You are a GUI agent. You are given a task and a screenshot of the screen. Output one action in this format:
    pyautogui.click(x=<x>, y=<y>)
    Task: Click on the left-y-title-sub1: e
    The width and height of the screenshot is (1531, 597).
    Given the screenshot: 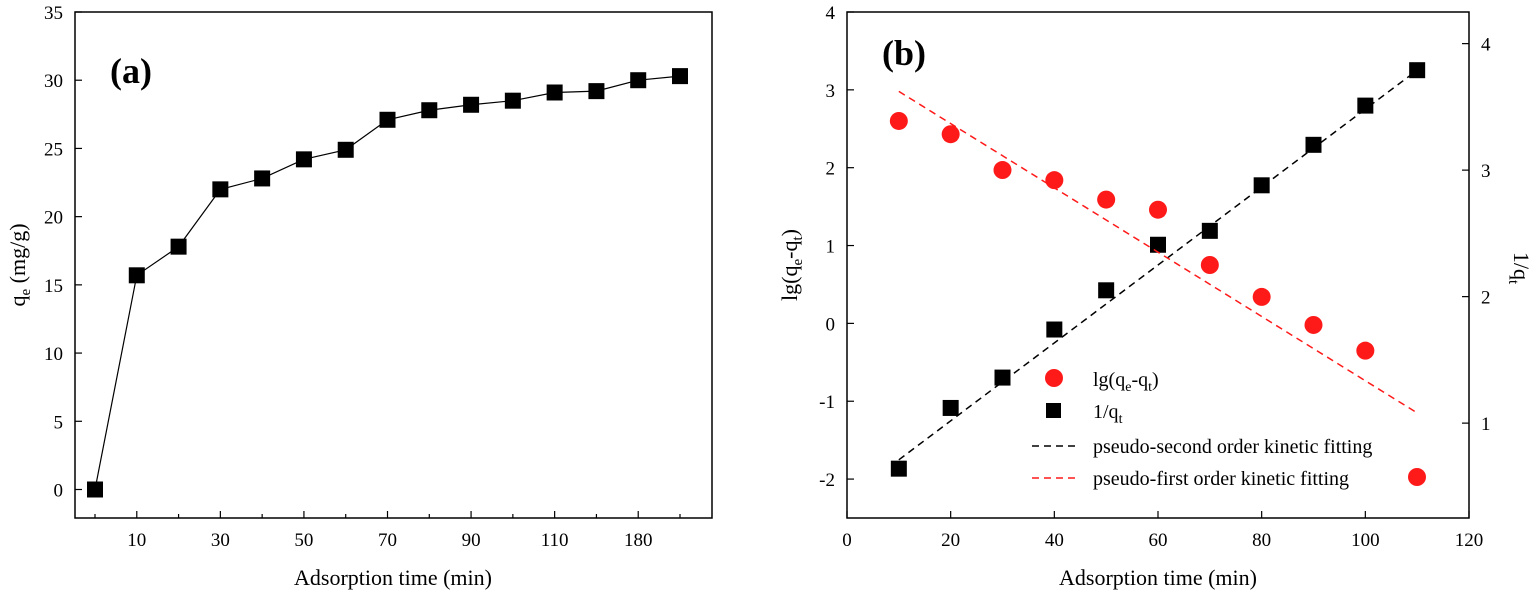 What is the action you would take?
    pyautogui.click(x=798, y=262)
    